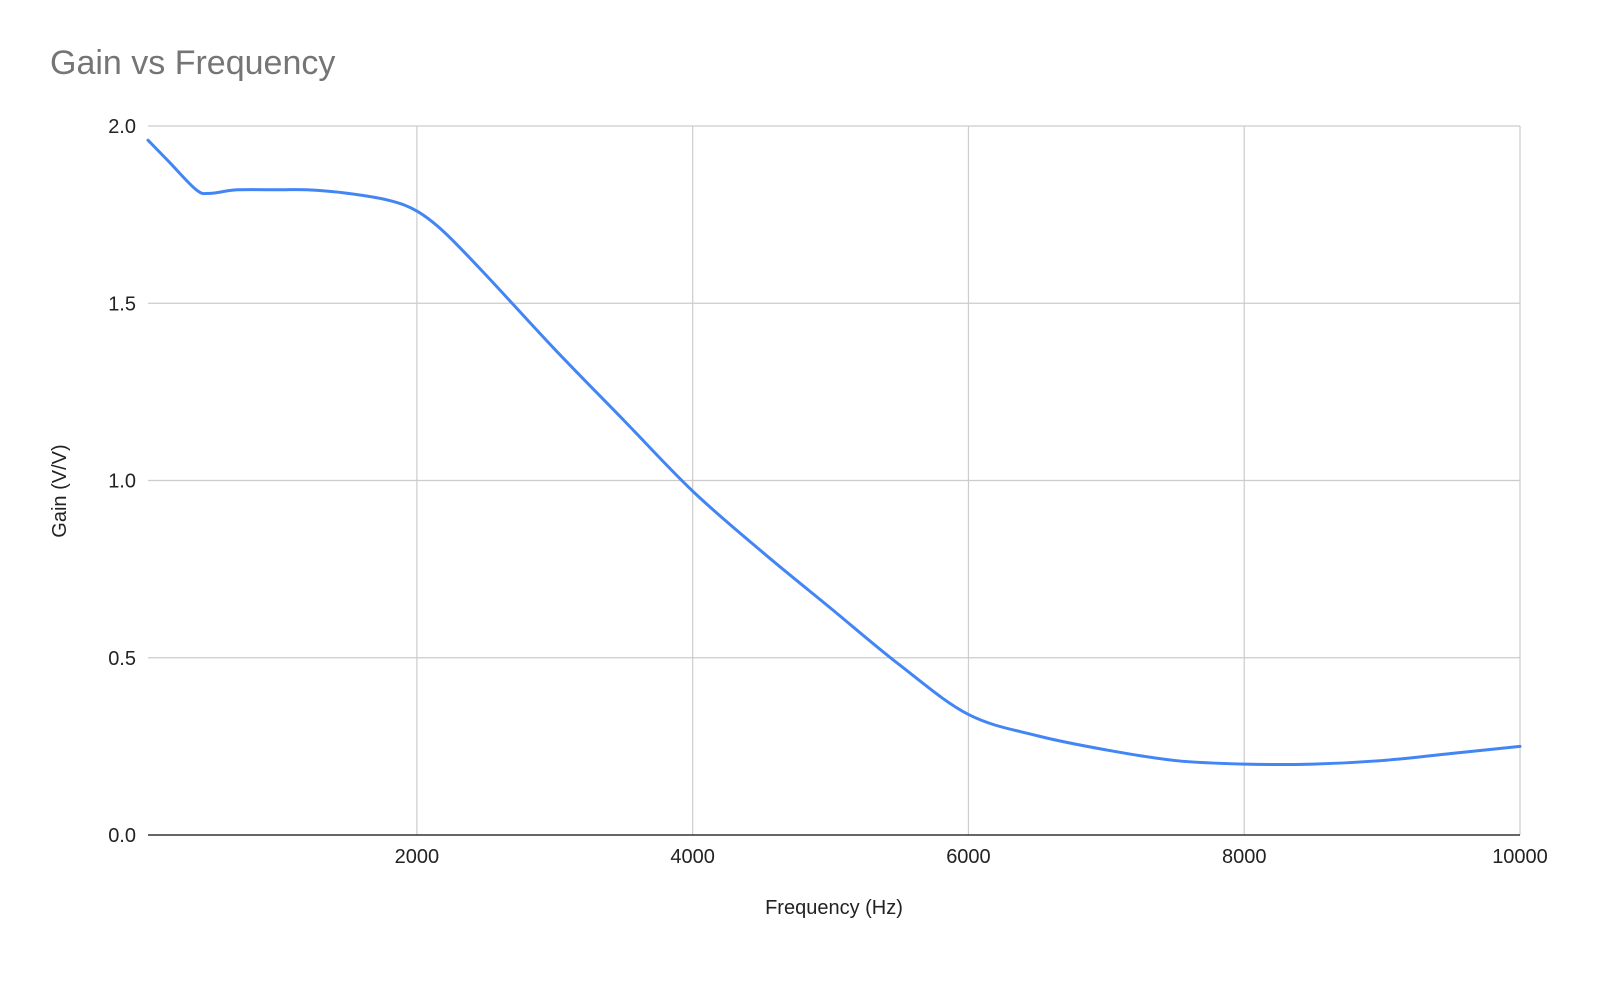  I want to click on x-tick-label: 6000, so click(968, 857).